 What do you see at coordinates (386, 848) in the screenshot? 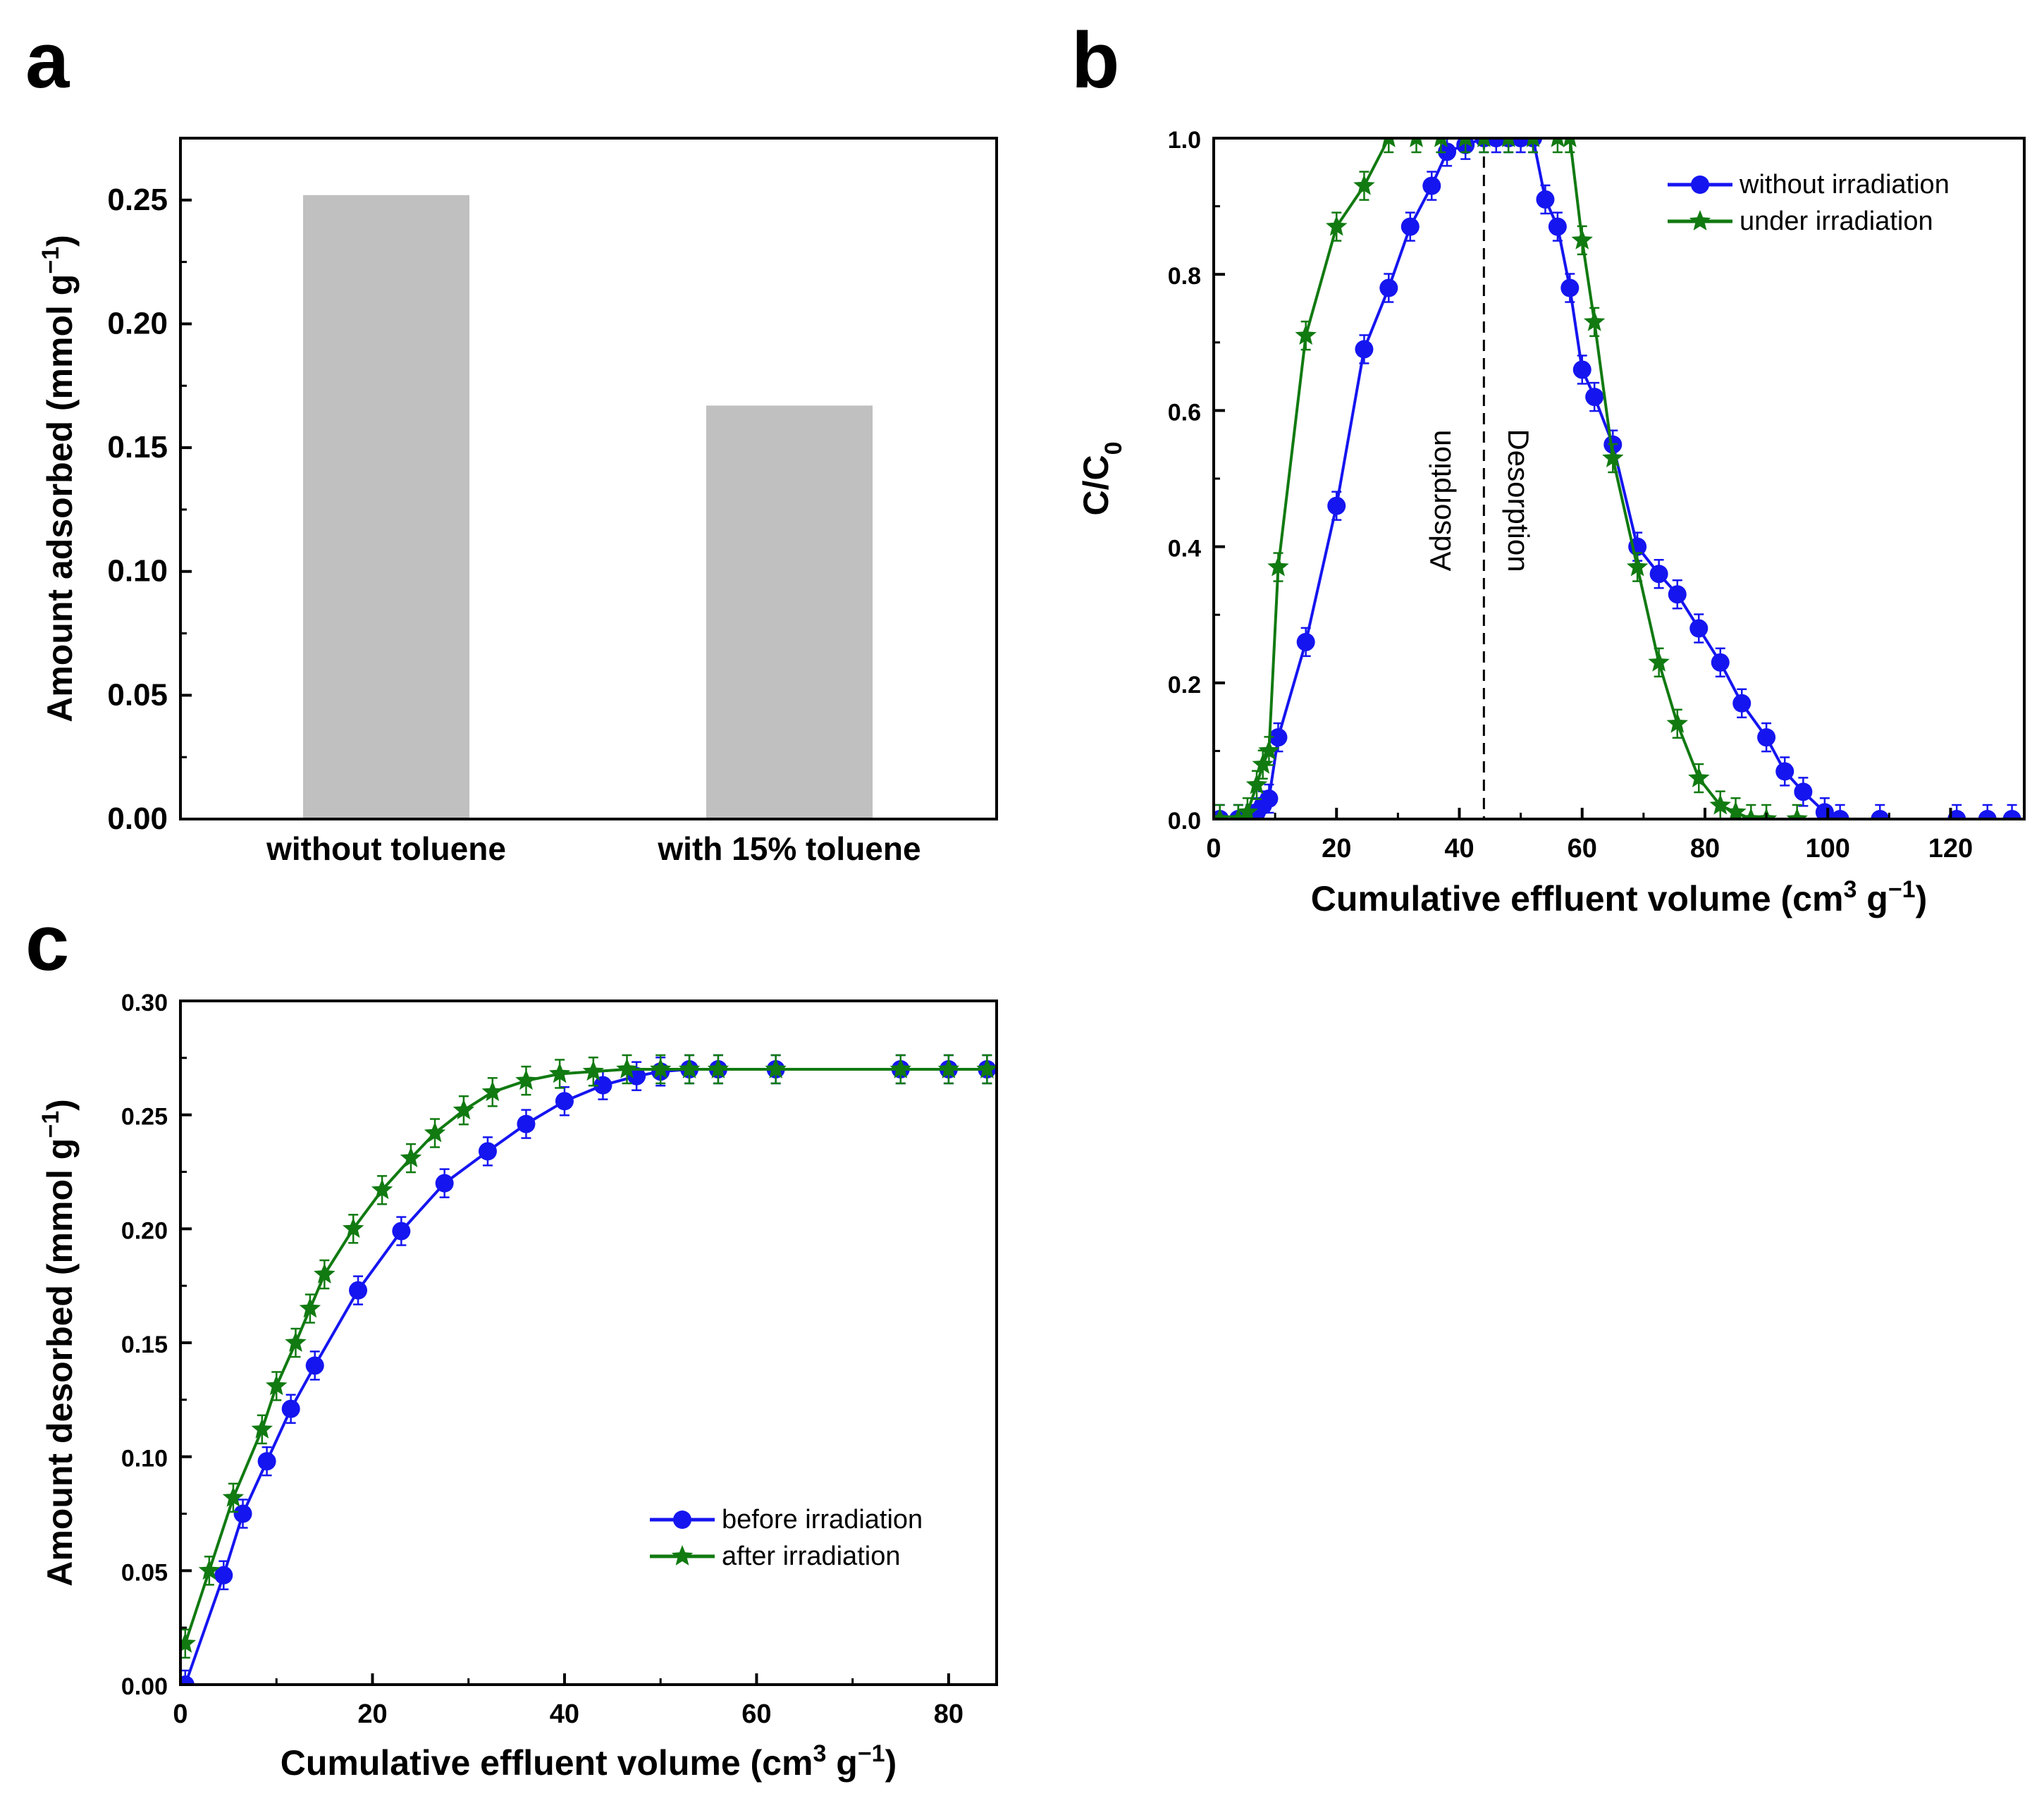
I see `x-category-label: without toluene` at bounding box center [386, 848].